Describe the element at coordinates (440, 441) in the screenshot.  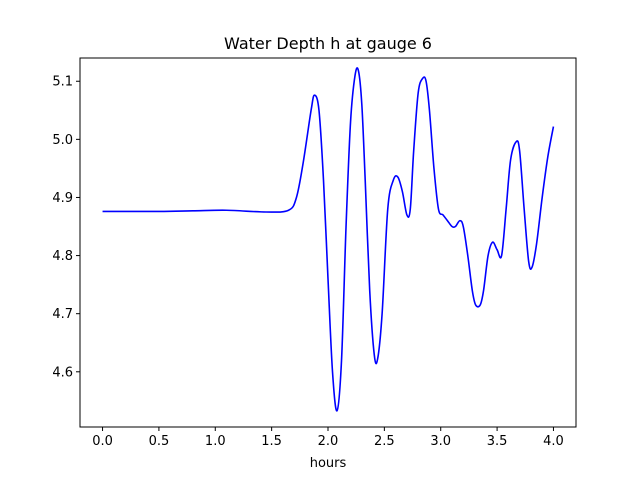
I see `x-tick-label: 3.0` at that location.